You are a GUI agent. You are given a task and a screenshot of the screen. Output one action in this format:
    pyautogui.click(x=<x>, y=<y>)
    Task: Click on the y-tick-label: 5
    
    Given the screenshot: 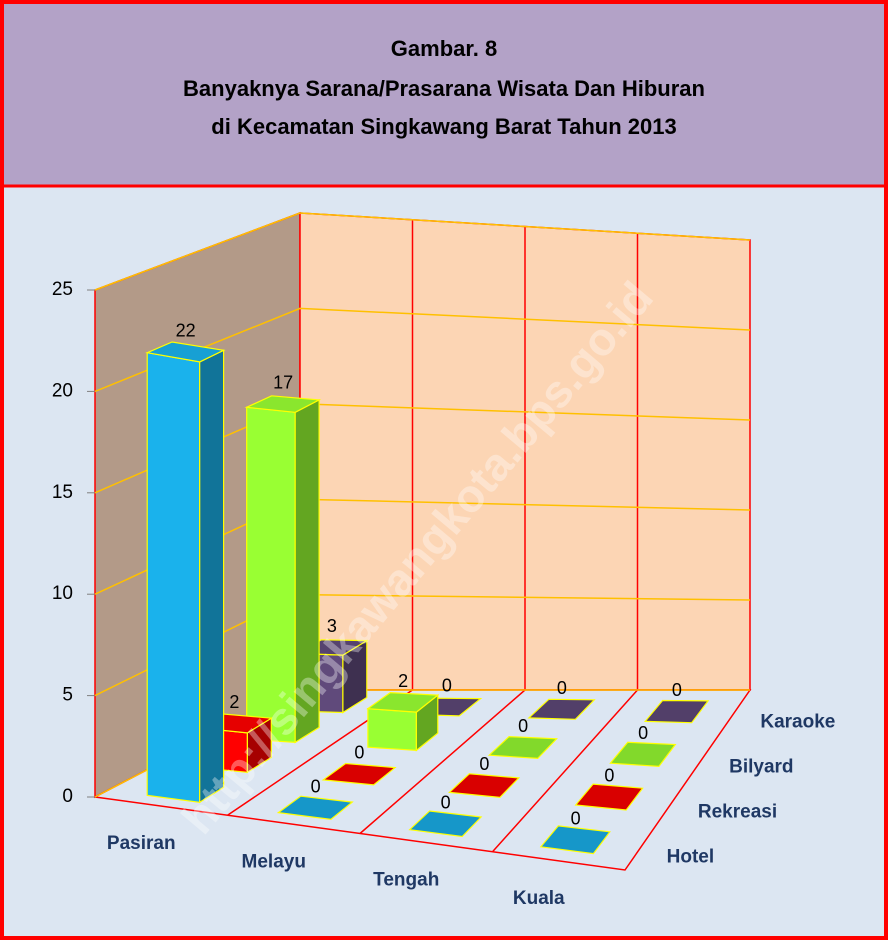 What is the action you would take?
    pyautogui.click(x=67, y=695)
    